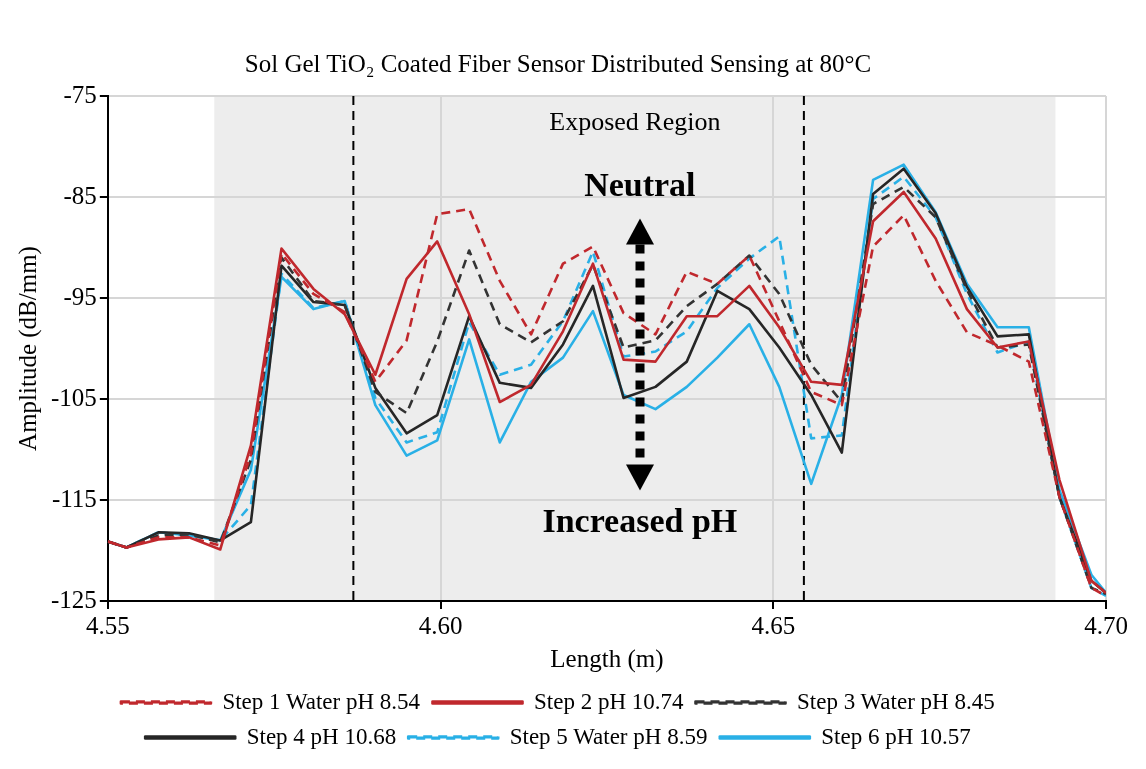 Image resolution: width=1146 pixels, height=769 pixels. I want to click on legend-label: Step 2 pH 10.74, so click(609, 701).